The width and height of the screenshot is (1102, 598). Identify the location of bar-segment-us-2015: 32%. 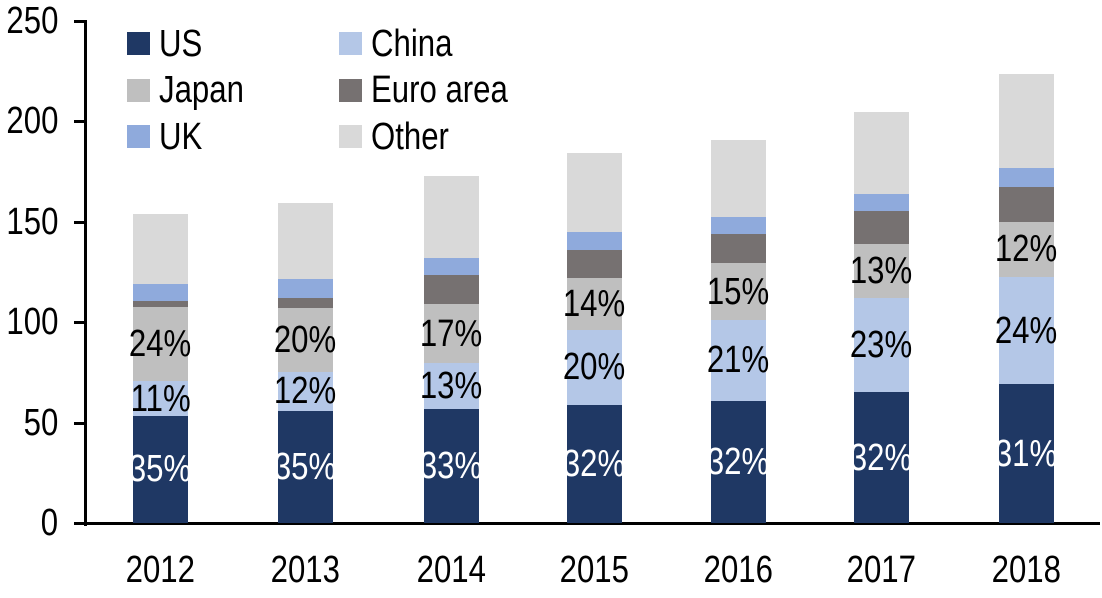
(594, 463).